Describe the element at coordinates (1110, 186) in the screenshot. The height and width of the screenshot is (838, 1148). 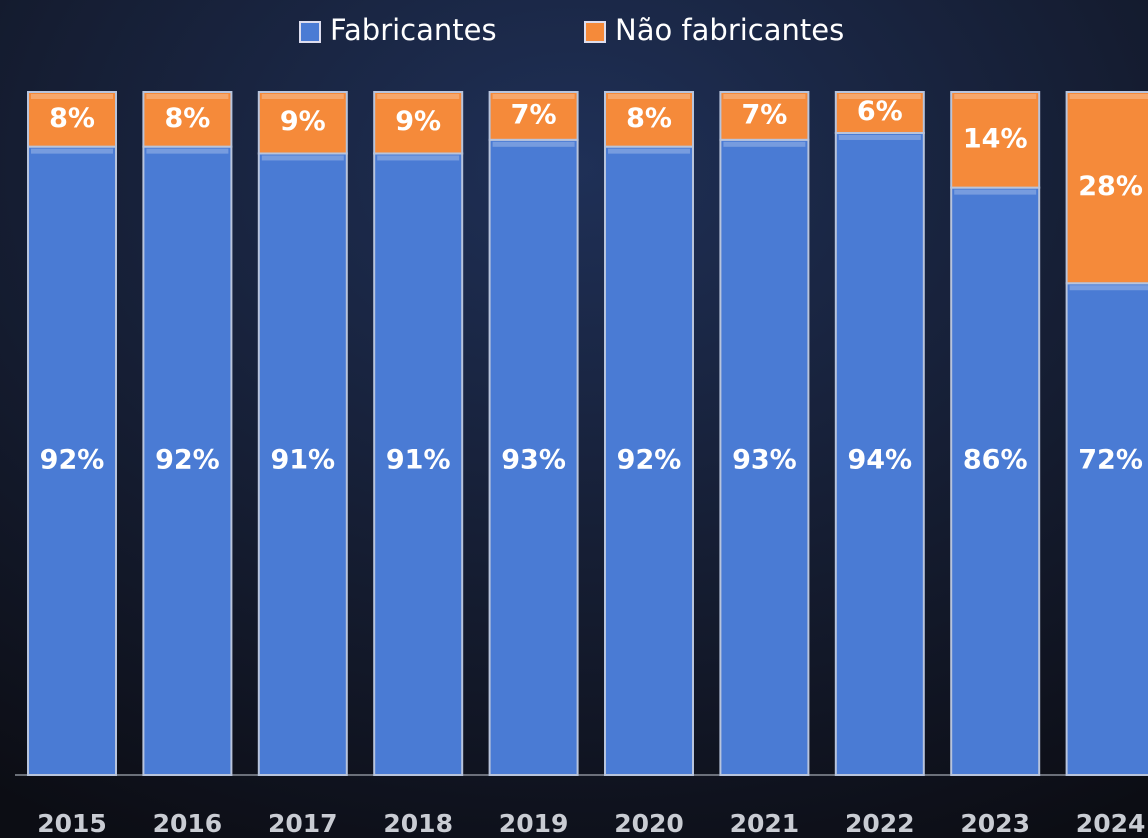
I see `data-label: 28%` at that location.